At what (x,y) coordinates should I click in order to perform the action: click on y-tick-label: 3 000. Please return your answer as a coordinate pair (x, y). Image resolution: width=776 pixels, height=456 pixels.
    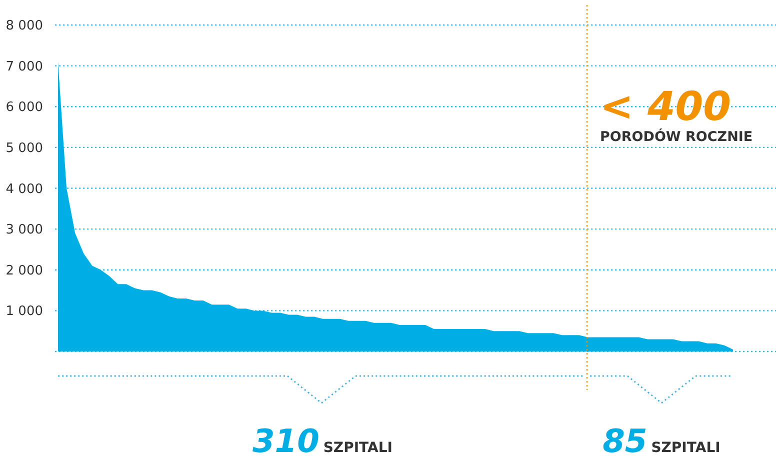
    Looking at the image, I should click on (24, 230).